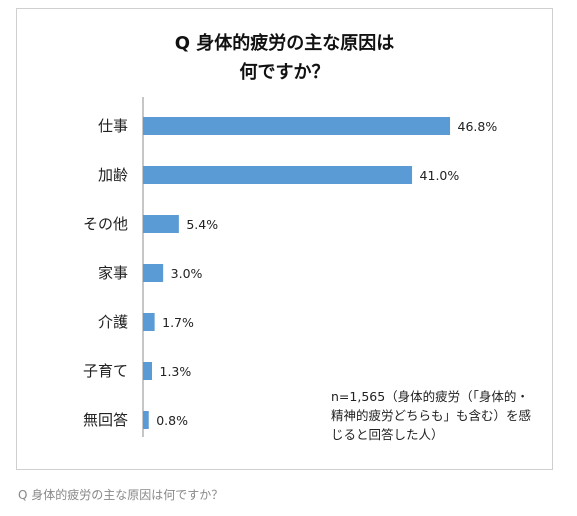 The width and height of the screenshot is (577, 516). Describe the element at coordinates (113, 126) in the screenshot. I see `category-label-0: 仕事` at that location.